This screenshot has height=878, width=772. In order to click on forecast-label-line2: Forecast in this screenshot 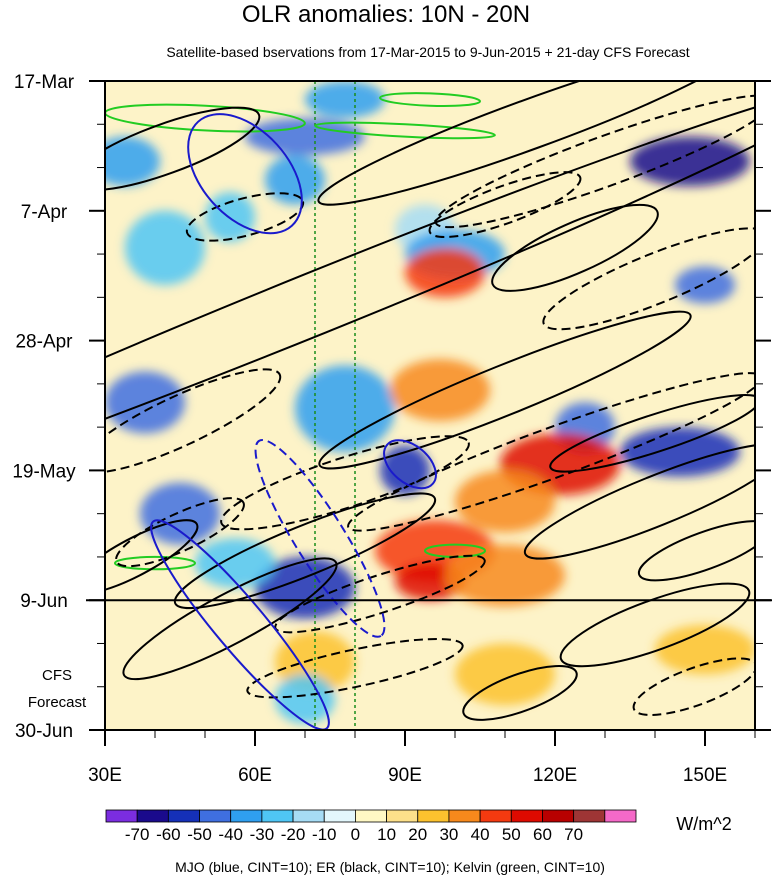, I will do `click(57, 702)`.